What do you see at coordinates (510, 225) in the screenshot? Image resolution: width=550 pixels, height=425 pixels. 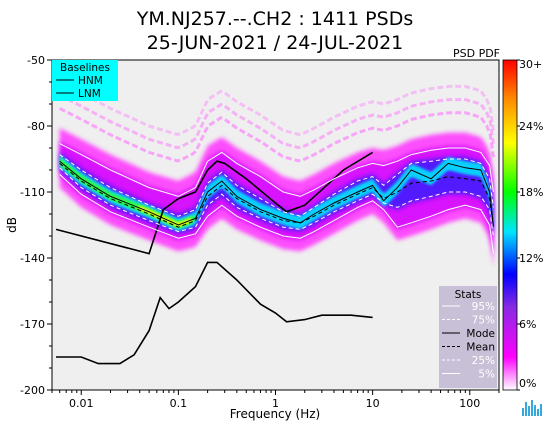 I see `colorbar-gradient` at bounding box center [510, 225].